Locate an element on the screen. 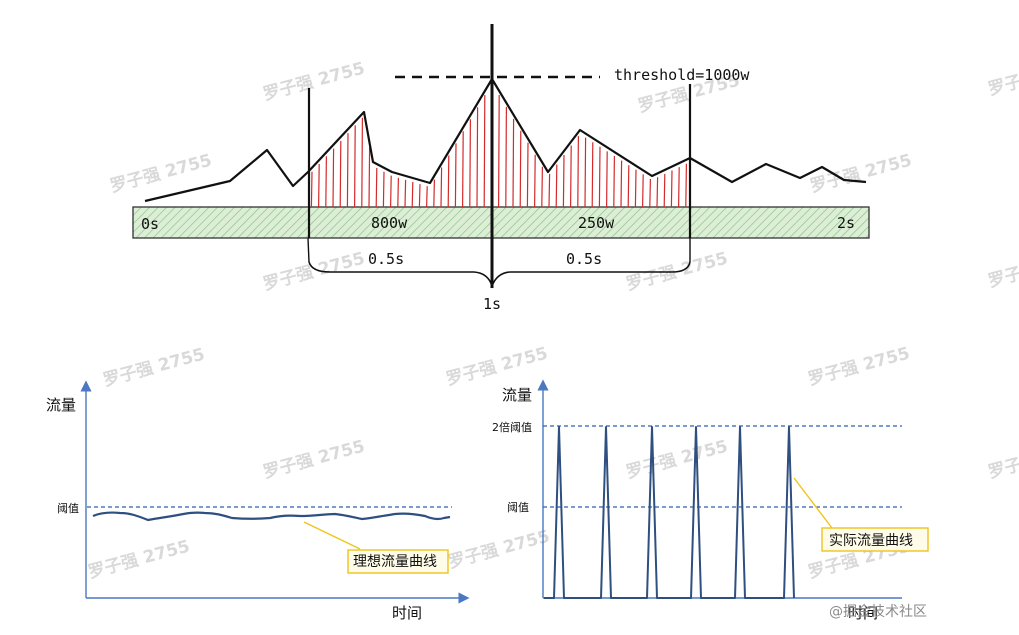 This screenshot has height=635, width=1019. center-label: 1s is located at coordinates (492, 304).